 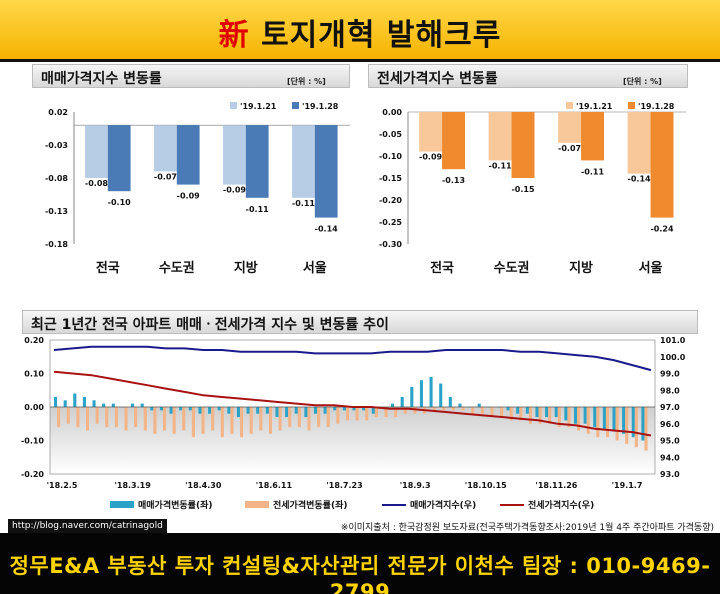 What do you see at coordinates (392, 112) in the screenshot?
I see `jeonse-ytick-label: 0.00` at bounding box center [392, 112].